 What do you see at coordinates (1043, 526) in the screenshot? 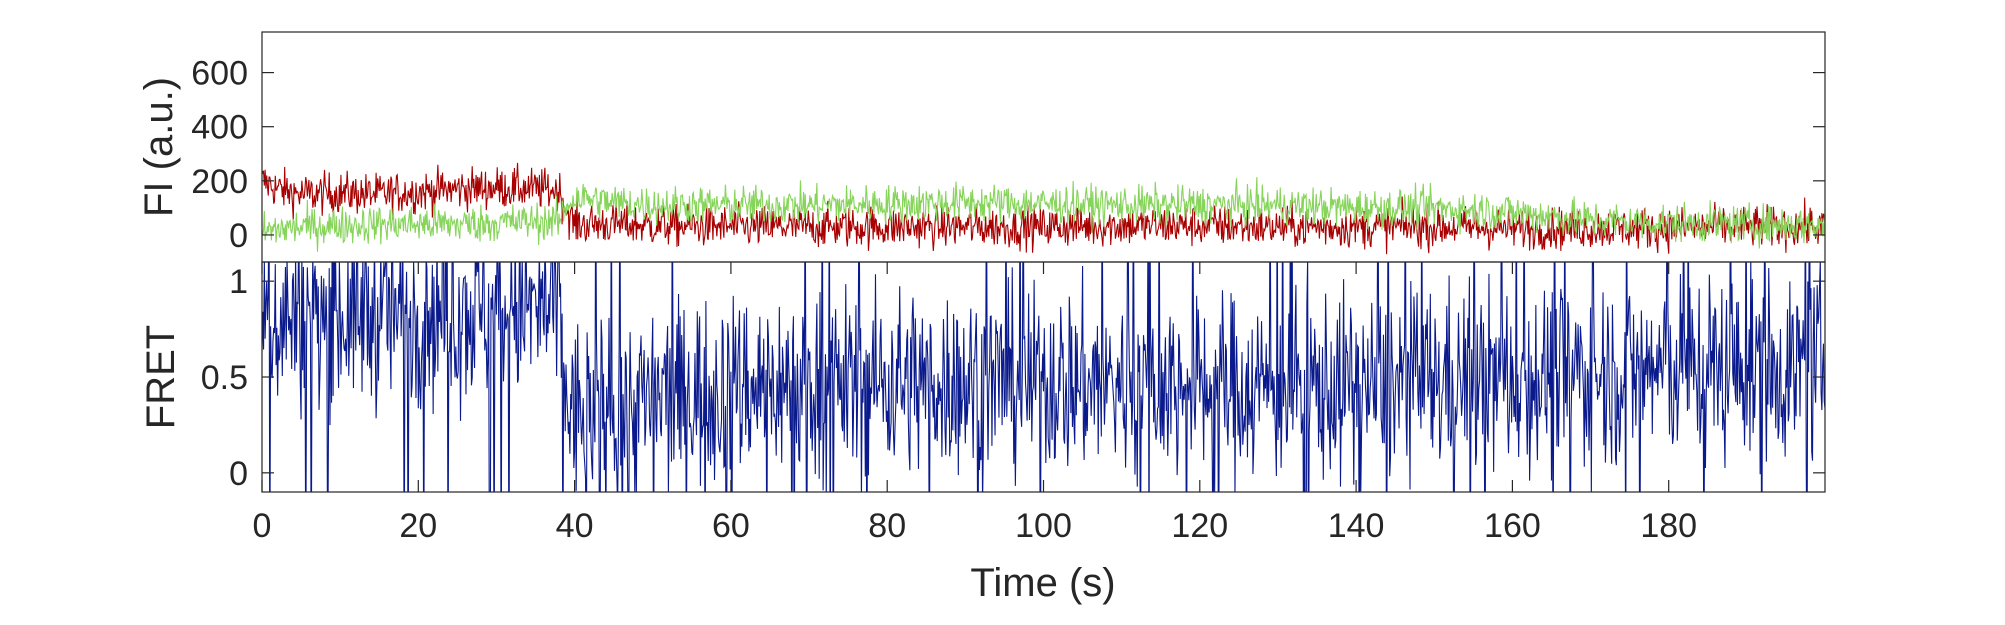
I see `x-tick-label: 100` at bounding box center [1043, 526].